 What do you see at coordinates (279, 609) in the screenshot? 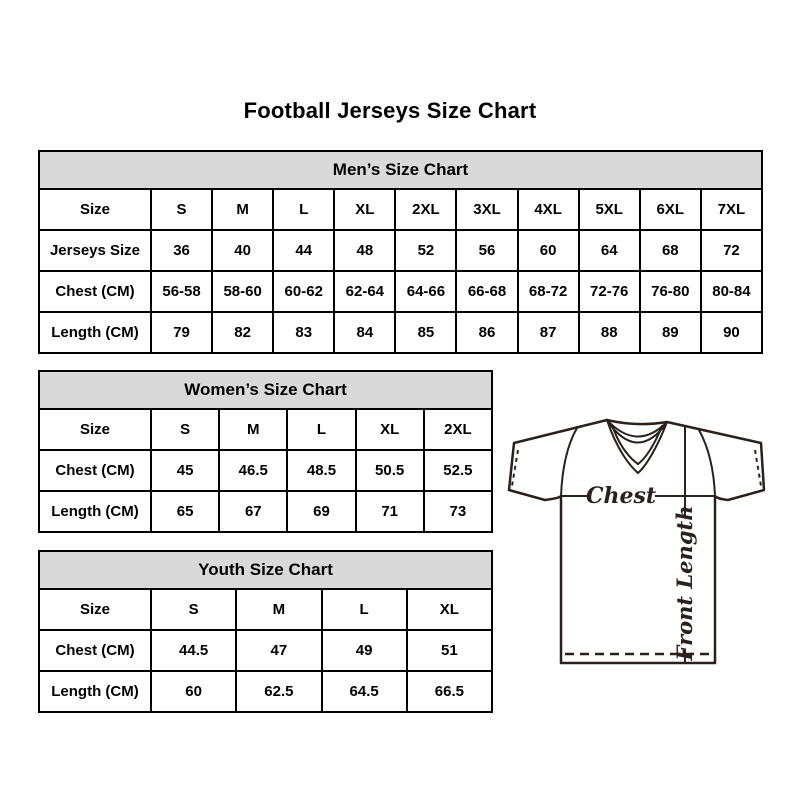
I see `youth-header-cell: M` at bounding box center [279, 609].